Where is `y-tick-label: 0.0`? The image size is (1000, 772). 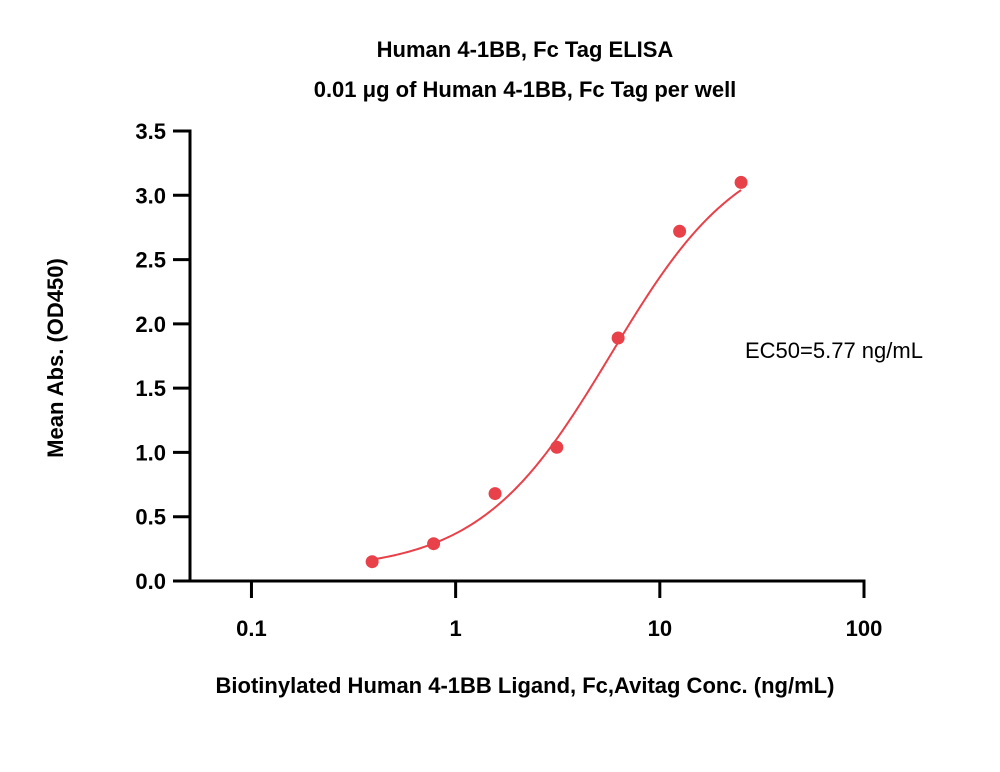 y-tick-label: 0.0 is located at coordinates (150, 581).